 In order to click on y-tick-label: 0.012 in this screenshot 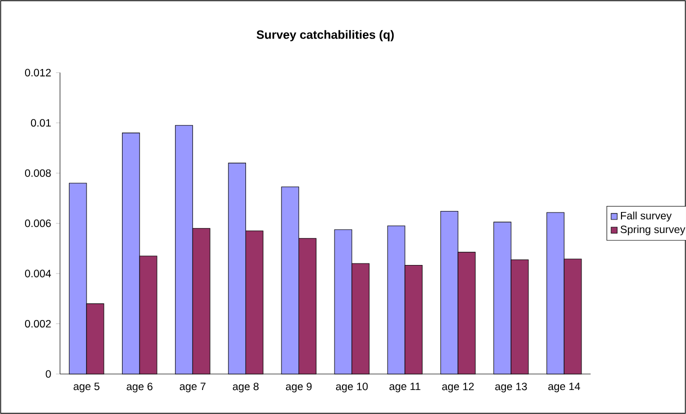, I will do `click(38, 72)`.